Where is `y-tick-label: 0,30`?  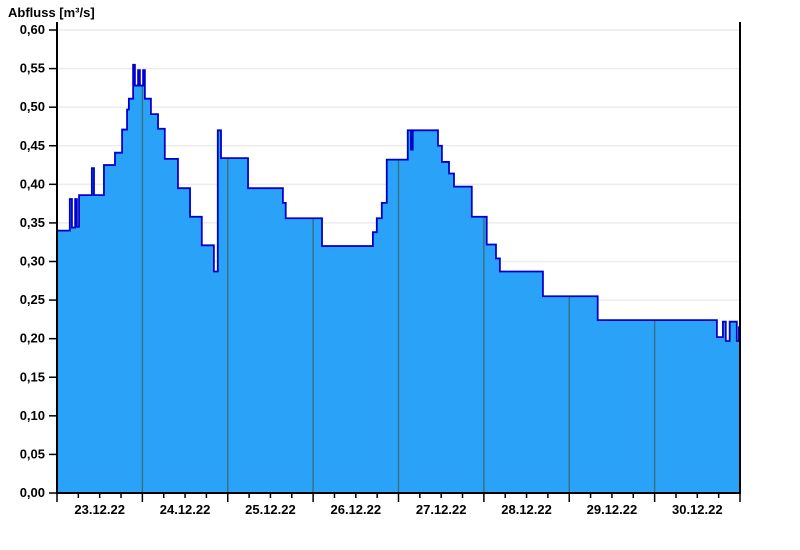
y-tick-label: 0,30 is located at coordinates (32, 261).